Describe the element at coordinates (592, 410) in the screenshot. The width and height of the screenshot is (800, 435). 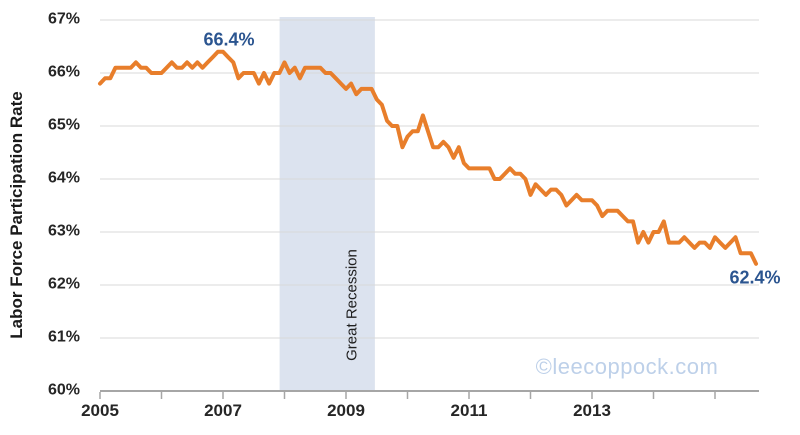
I see `x-tick-label: 2013` at that location.